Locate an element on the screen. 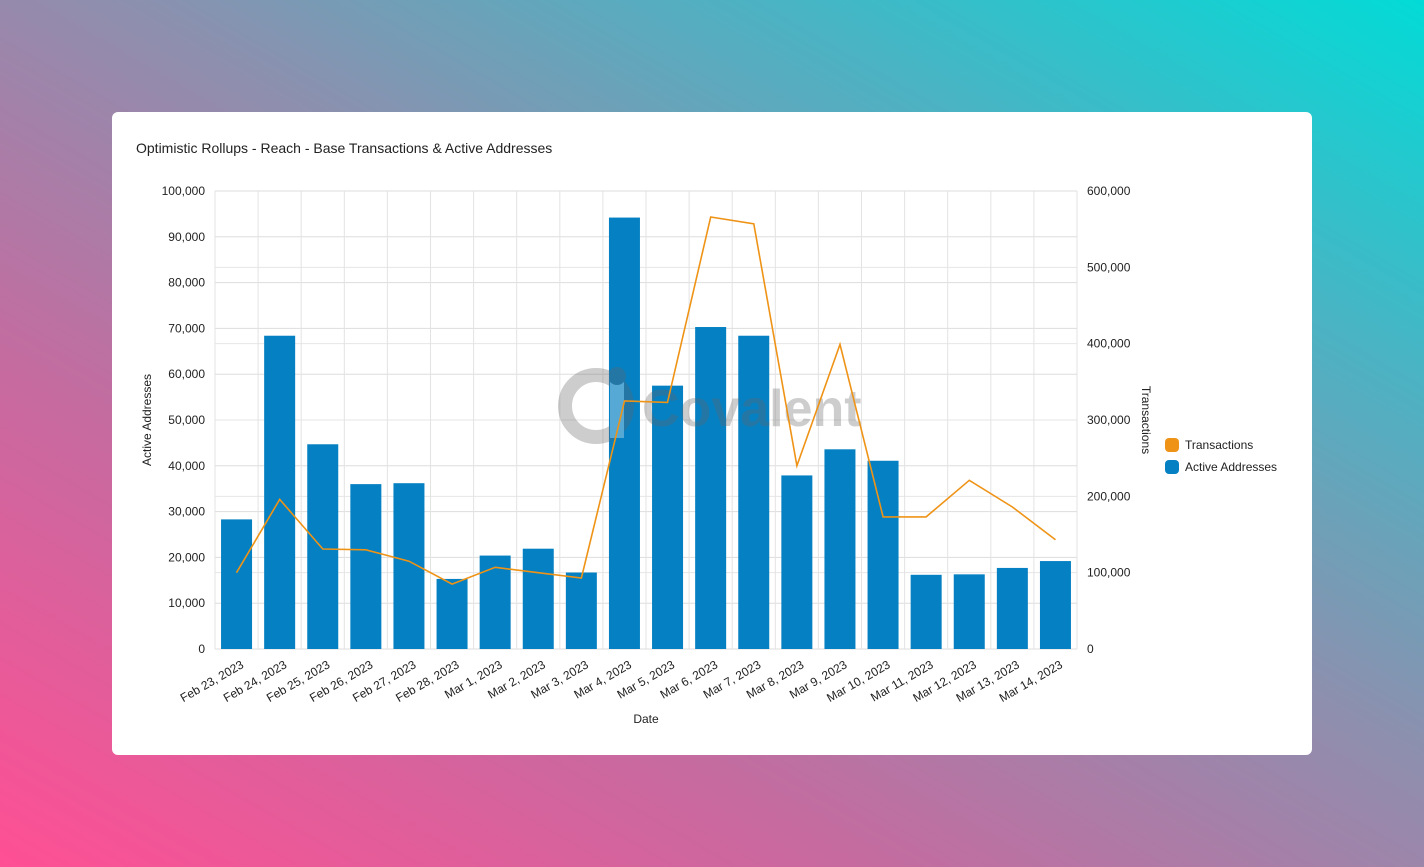  y2-tick-label: 200,000 is located at coordinates (1109, 496).